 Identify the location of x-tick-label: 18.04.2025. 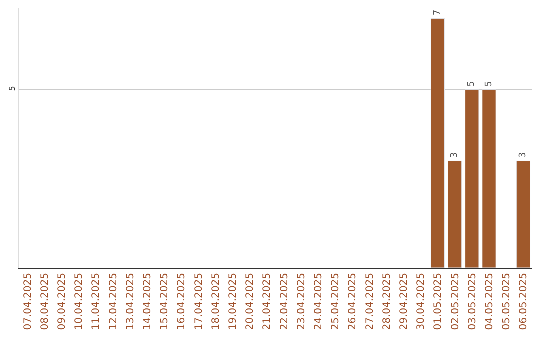
(216, 301).